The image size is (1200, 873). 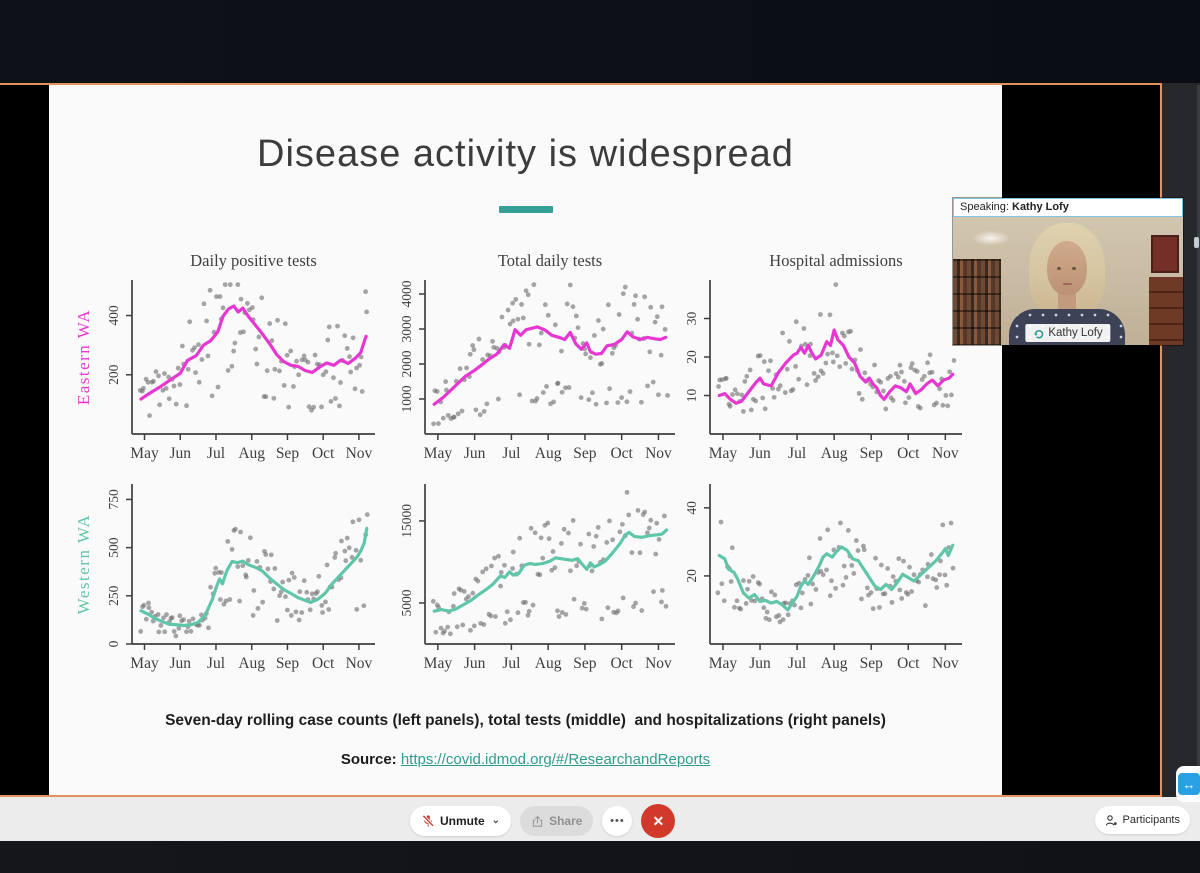 What do you see at coordinates (537, 821) in the screenshot?
I see `share-icon` at bounding box center [537, 821].